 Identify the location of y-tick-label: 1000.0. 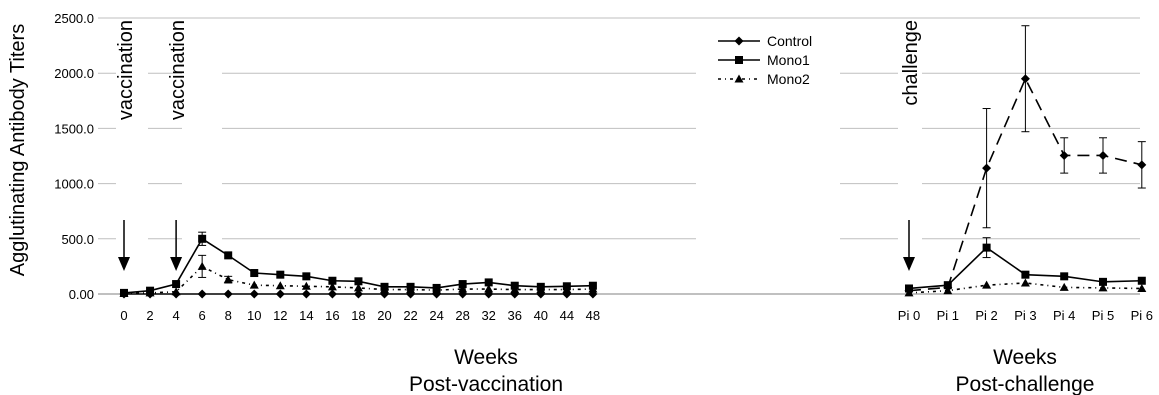
(74, 184).